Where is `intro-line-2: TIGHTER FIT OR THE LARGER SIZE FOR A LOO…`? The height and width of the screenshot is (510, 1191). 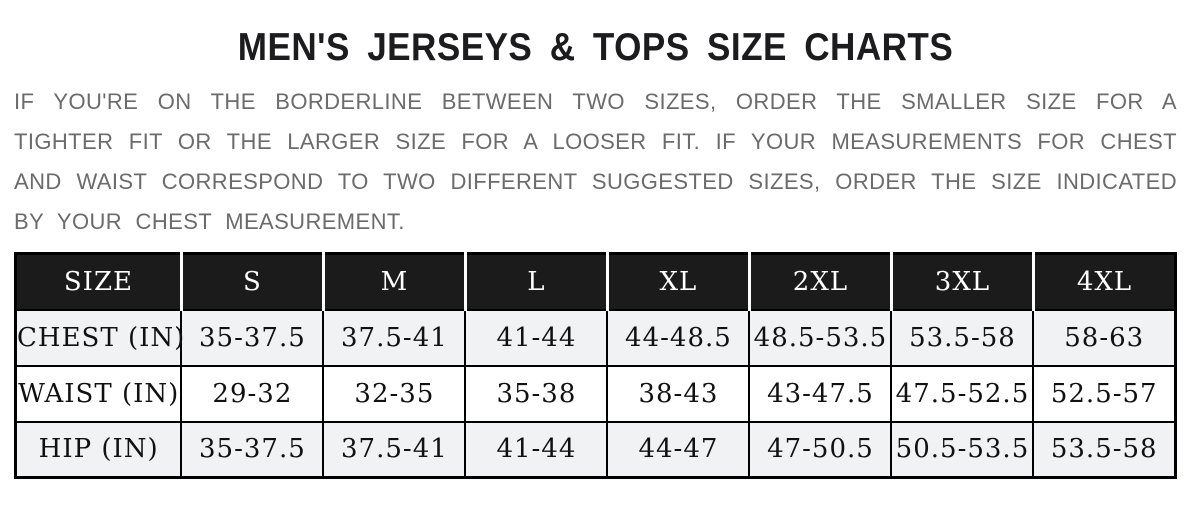 intro-line-2: TIGHTER FIT OR THE LARGER SIZE FOR A LOO… is located at coordinates (595, 141).